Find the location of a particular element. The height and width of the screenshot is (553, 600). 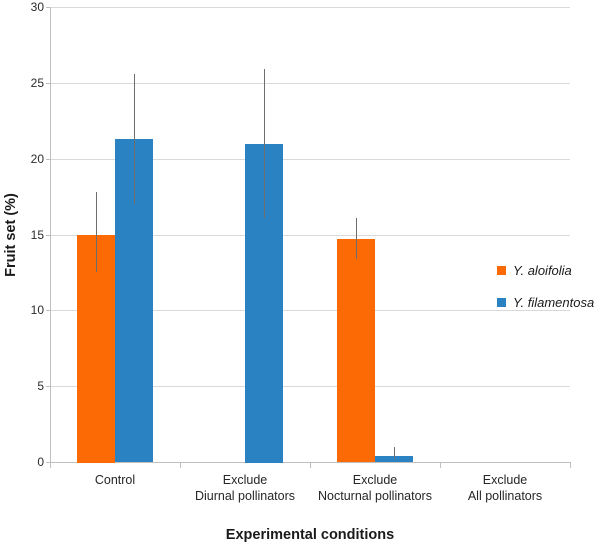

chart-legend: Y. aloifolia Y. filamentosa is located at coordinates (545, 295).